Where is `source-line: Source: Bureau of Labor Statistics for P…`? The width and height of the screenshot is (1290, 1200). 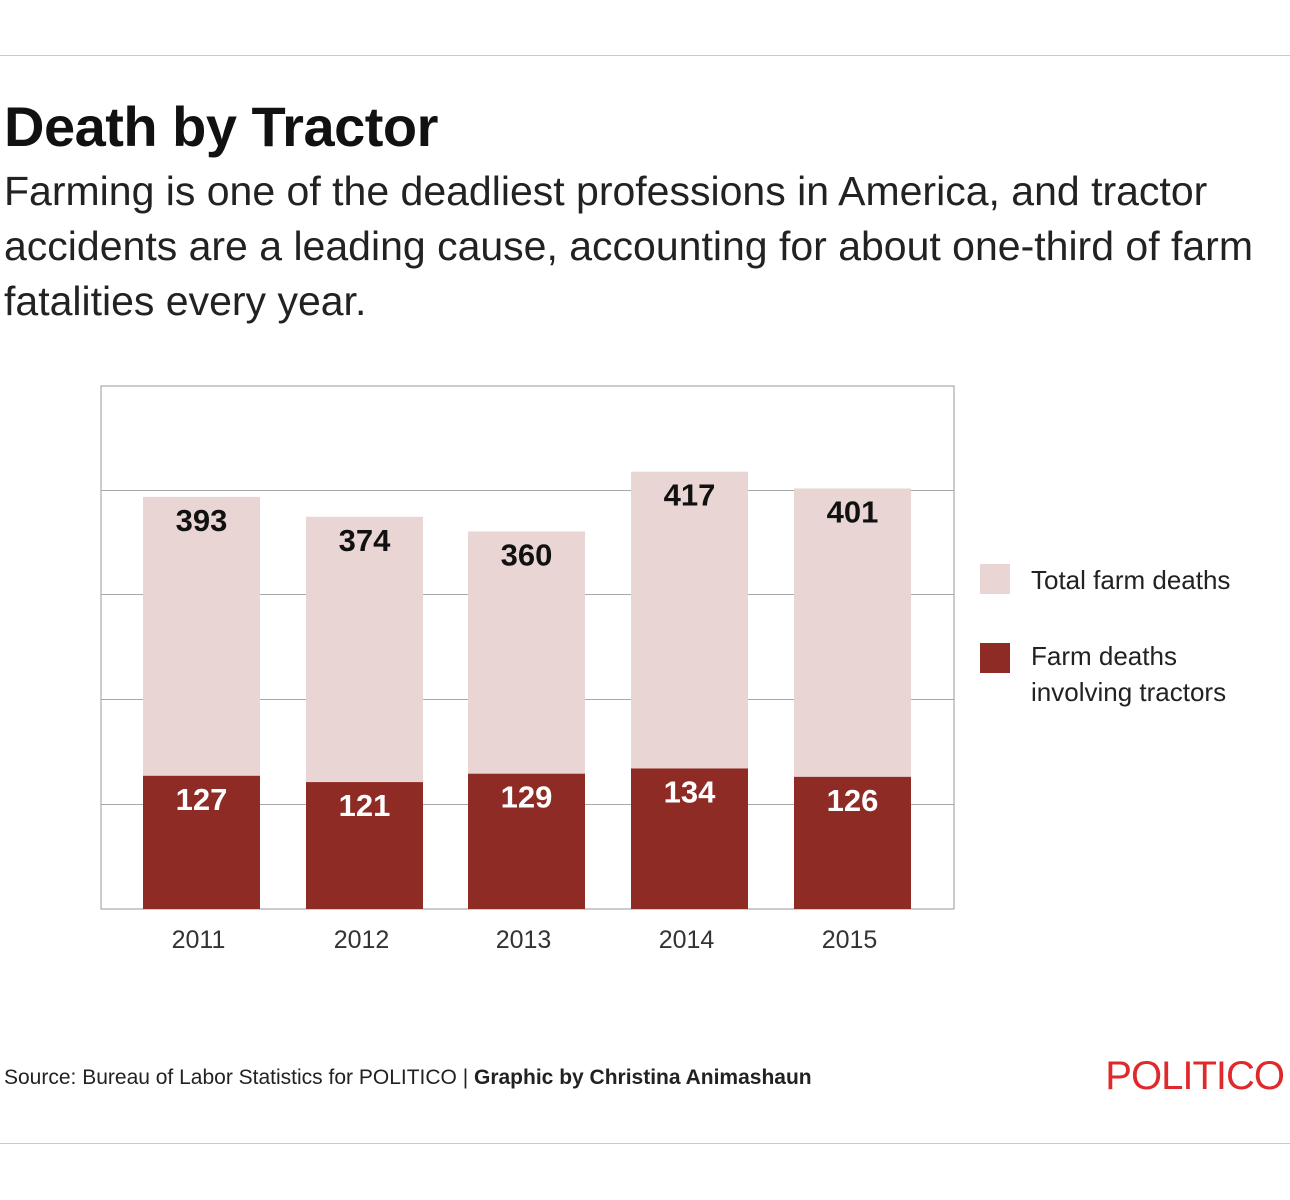 source-line: Source: Bureau of Labor Statistics for P… is located at coordinates (408, 1078).